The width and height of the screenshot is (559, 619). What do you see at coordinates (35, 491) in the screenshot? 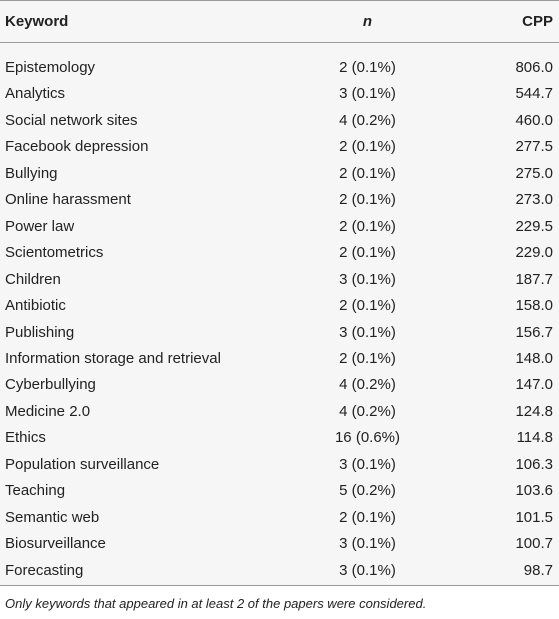
I see `table-cell: Teaching` at bounding box center [35, 491].